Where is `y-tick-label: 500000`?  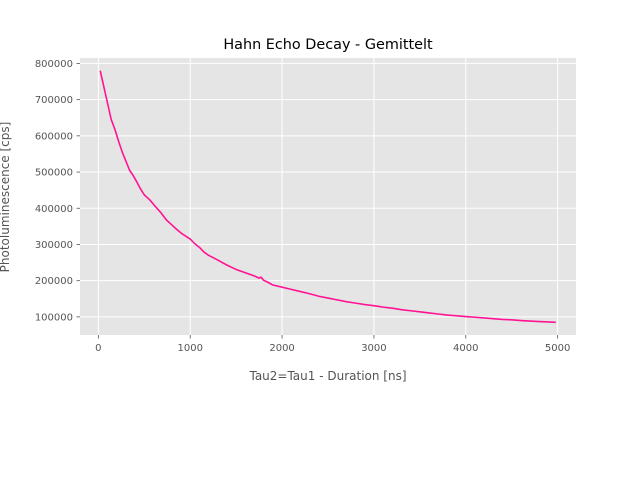
y-tick-label: 500000 is located at coordinates (54, 173).